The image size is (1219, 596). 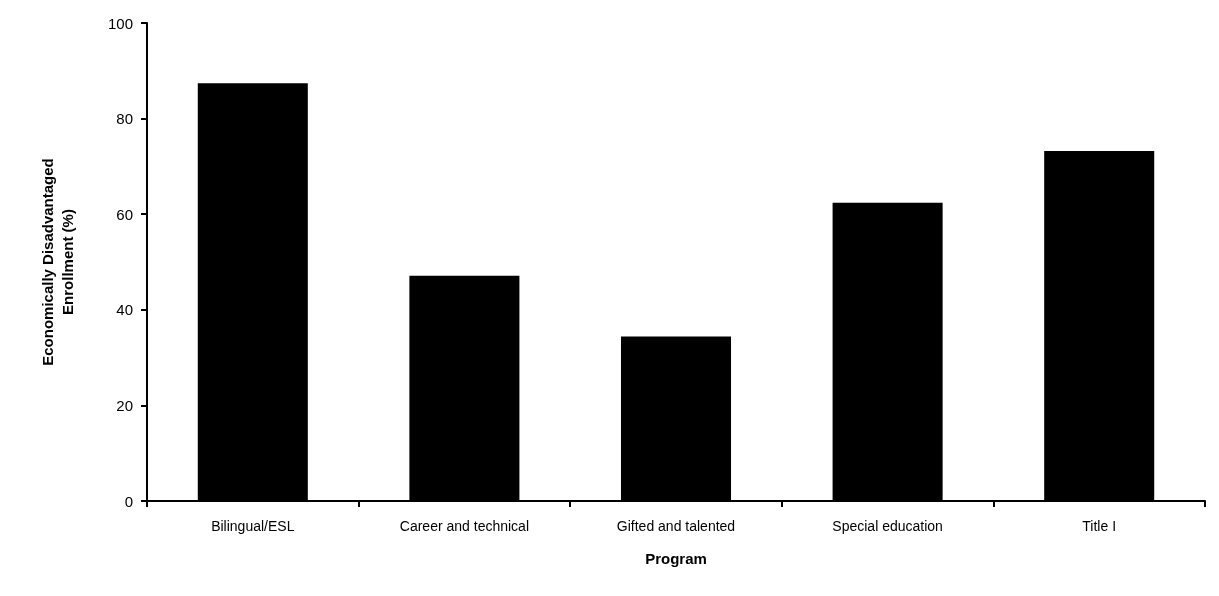 What do you see at coordinates (676, 558) in the screenshot?
I see `x-axis-title: Program` at bounding box center [676, 558].